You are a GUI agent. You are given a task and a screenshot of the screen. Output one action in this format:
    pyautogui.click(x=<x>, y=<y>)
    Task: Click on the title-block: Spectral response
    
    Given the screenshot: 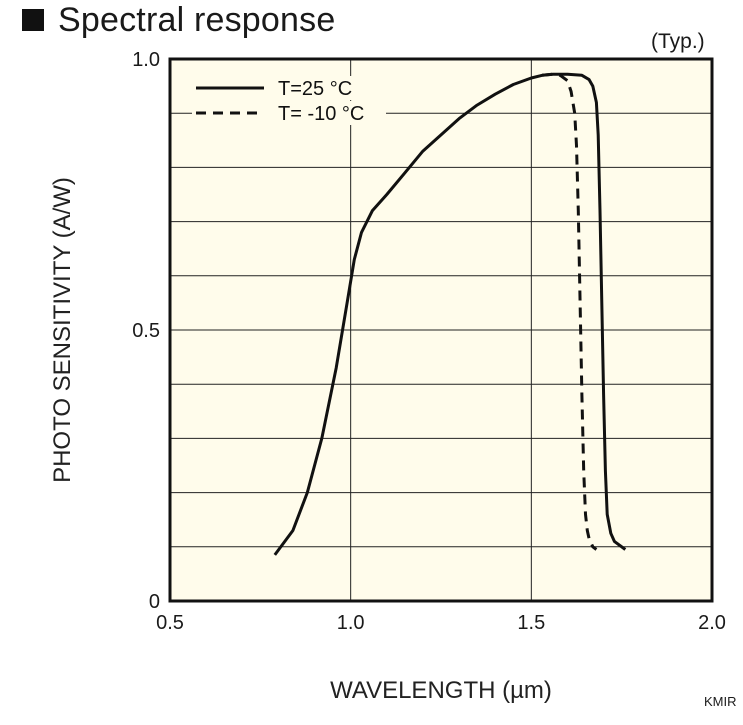 What is the action you would take?
    pyautogui.click(x=178, y=20)
    